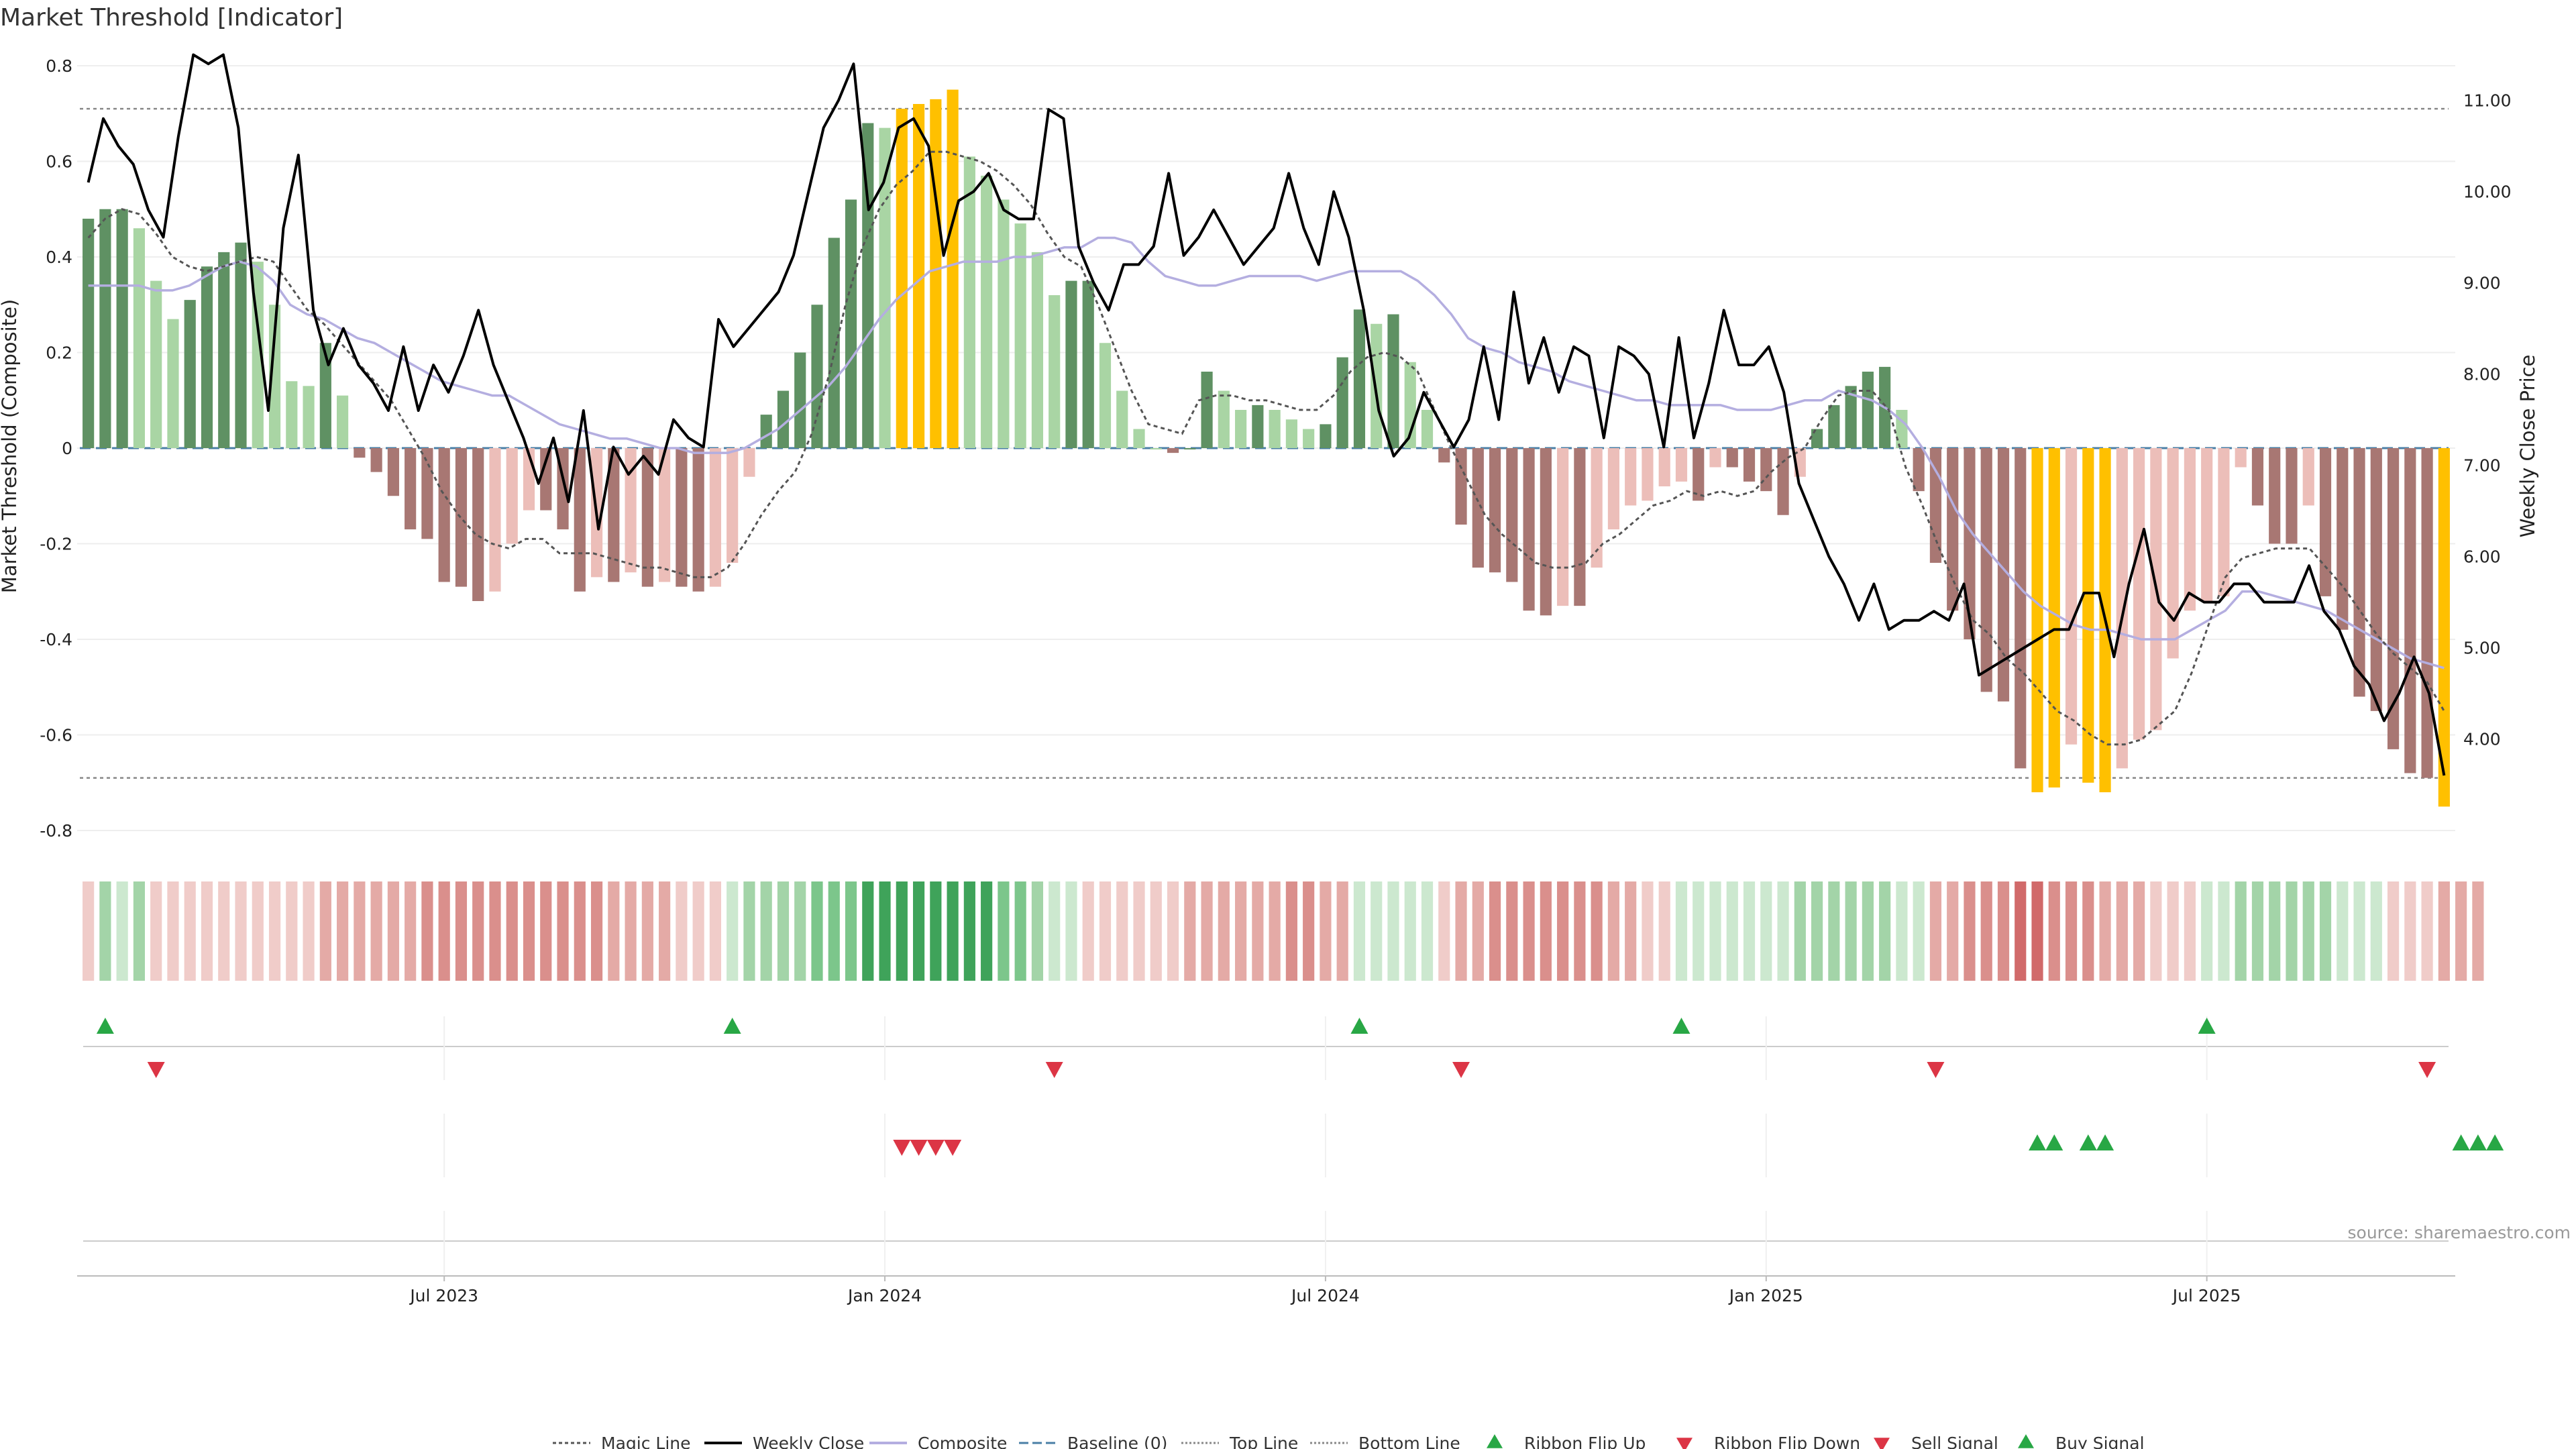 Image resolution: width=2576 pixels, height=1449 pixels. What do you see at coordinates (1409, 1441) in the screenshot?
I see `legend-label-5: Bottom Line` at bounding box center [1409, 1441].